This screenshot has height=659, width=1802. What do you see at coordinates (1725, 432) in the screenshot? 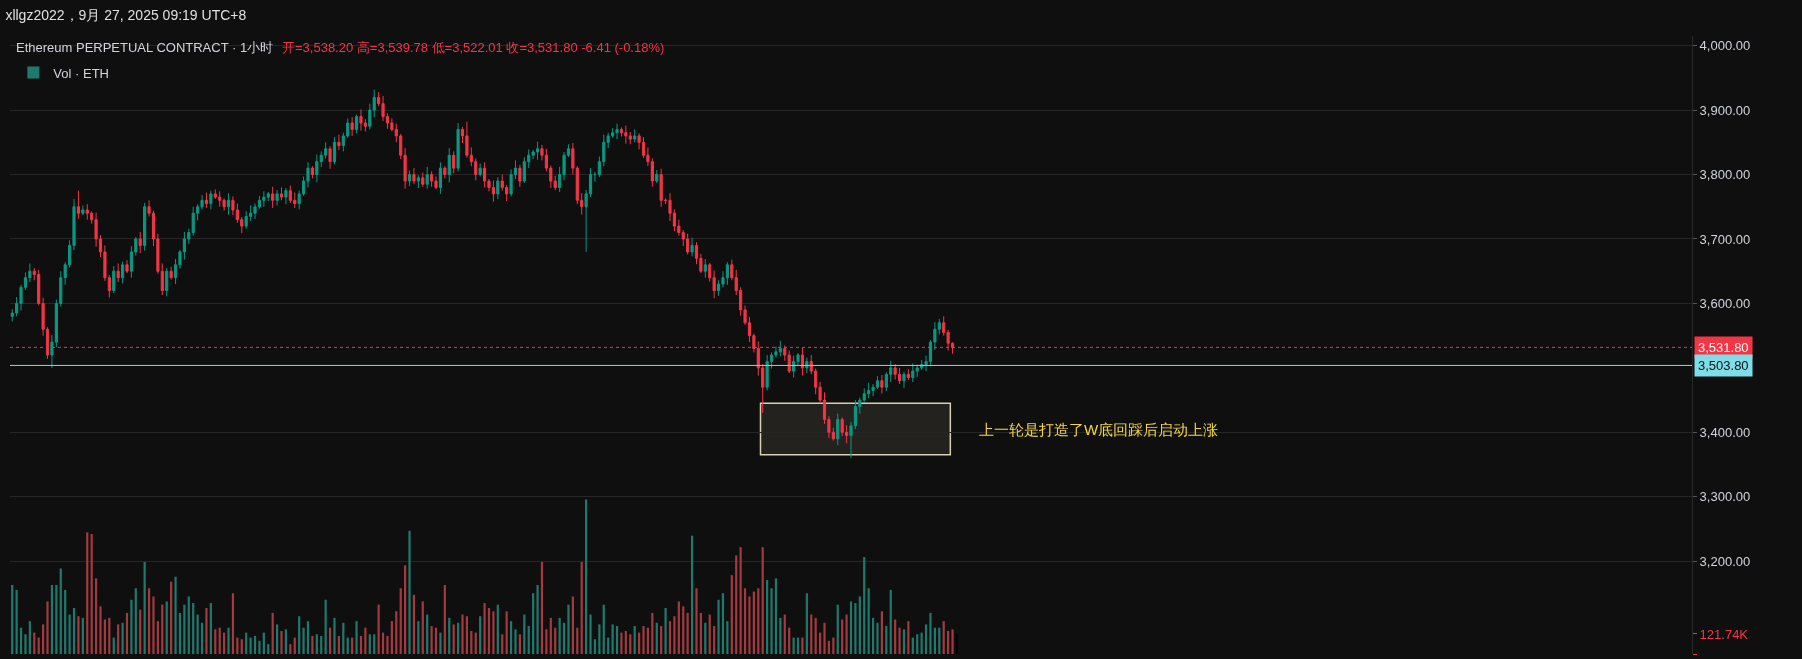
I see `y-tick-label: 3,400.00` at bounding box center [1725, 432].